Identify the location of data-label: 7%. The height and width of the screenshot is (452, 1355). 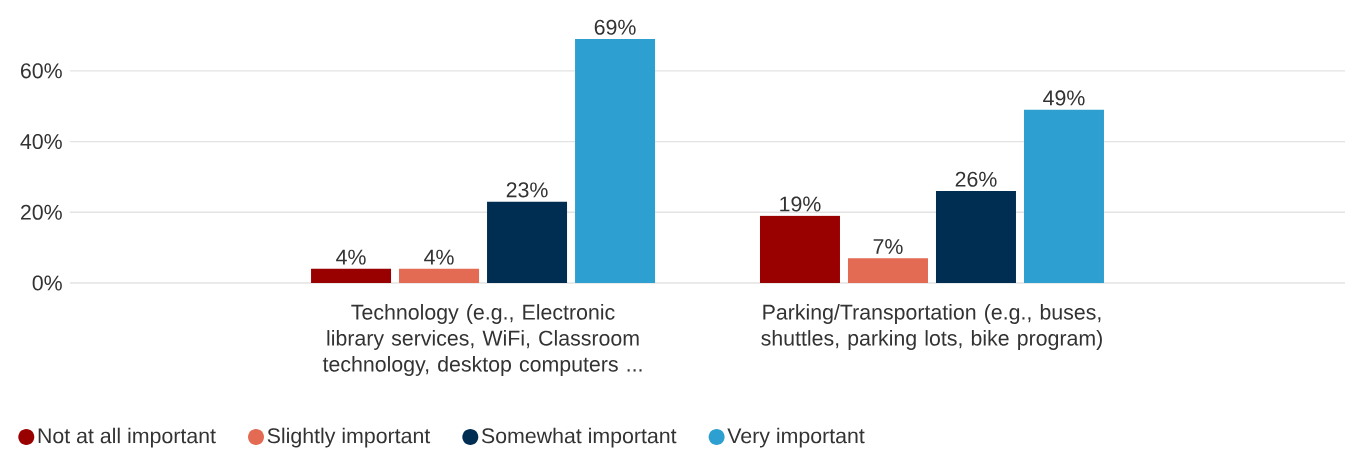
(888, 247).